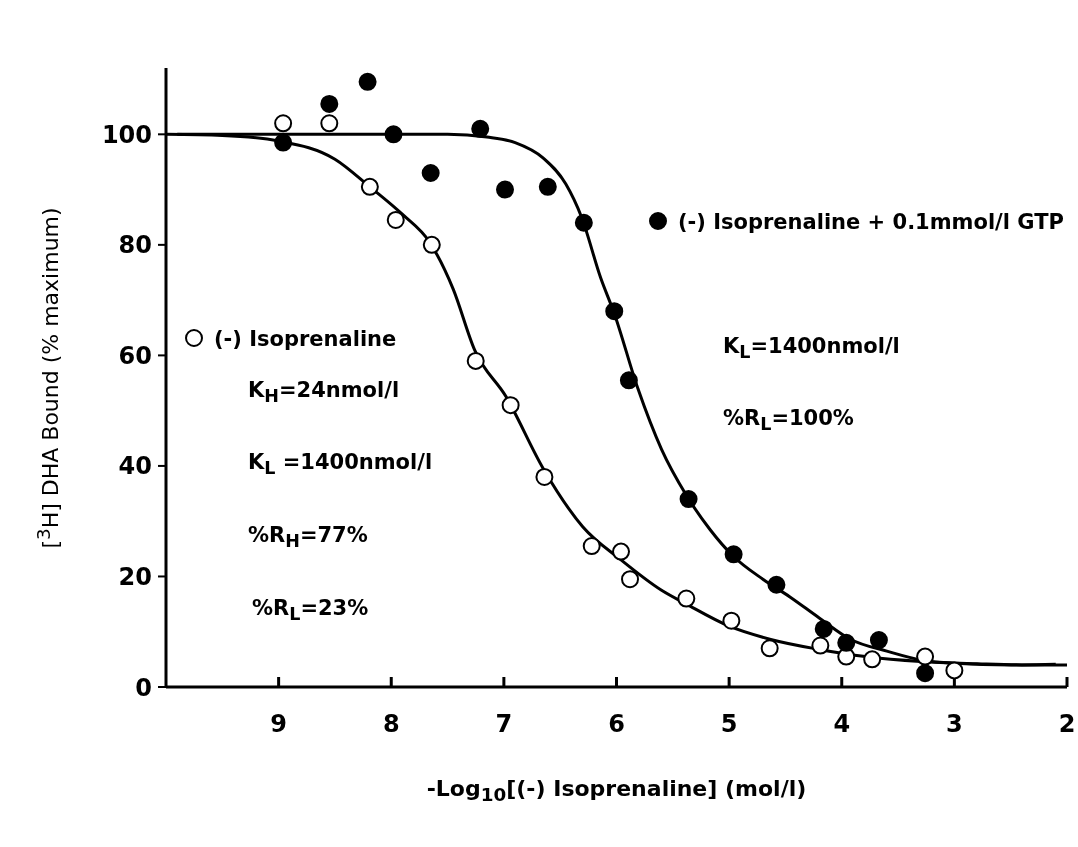 This screenshot has width=1078, height=847. I want to click on x-tick-label: 3, so click(954, 724).